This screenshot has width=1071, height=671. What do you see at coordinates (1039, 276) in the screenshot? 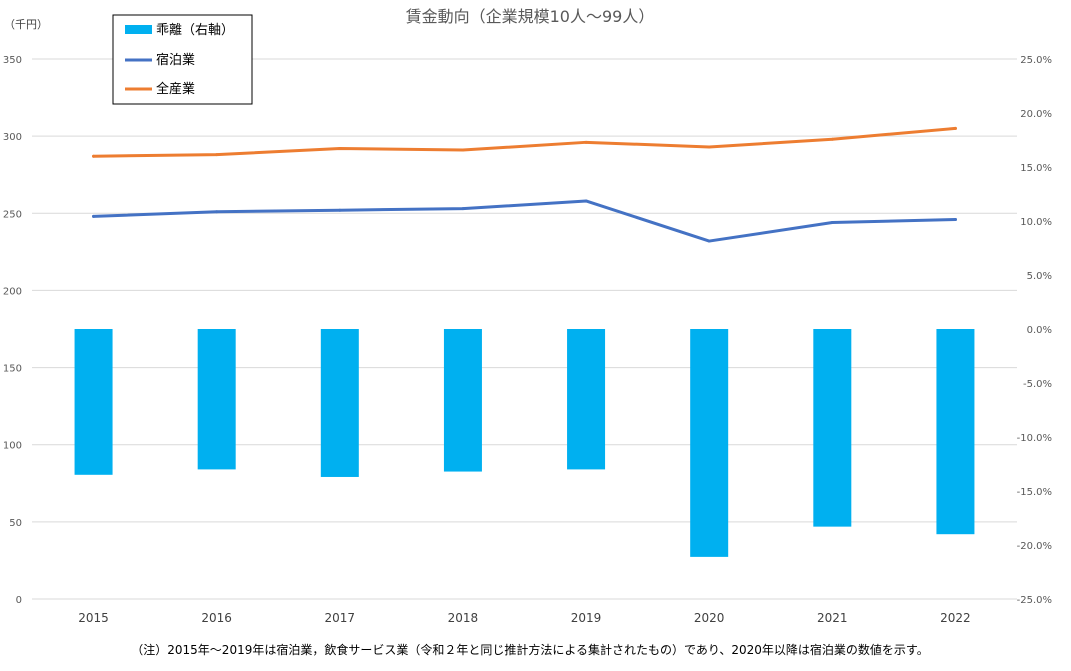
I see `y-right-tick-label: 5.0%` at bounding box center [1039, 276].